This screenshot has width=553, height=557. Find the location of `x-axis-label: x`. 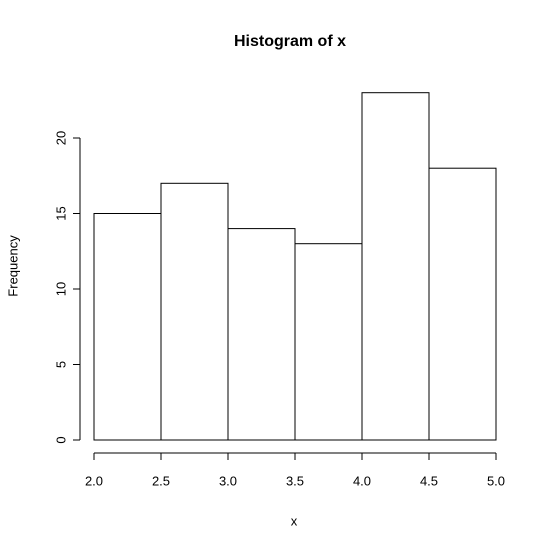

x-axis-label: x is located at coordinates (294, 520).